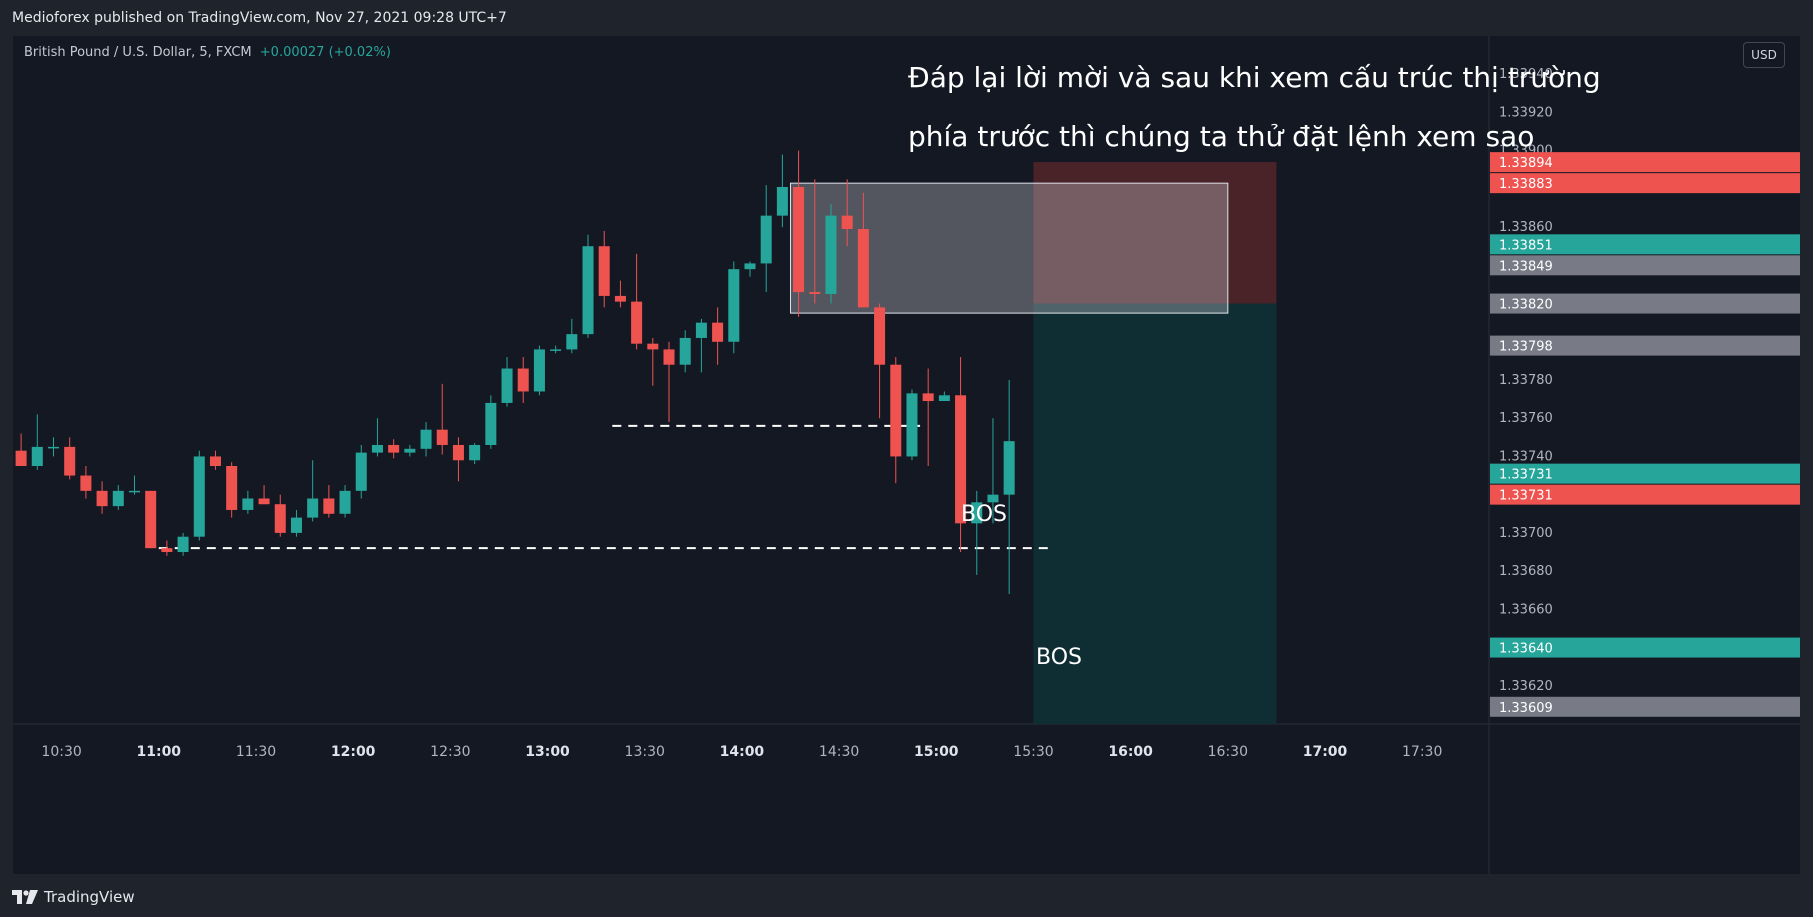 The image size is (1813, 917). I want to click on bos-label-lower: BOS, so click(1059, 657).